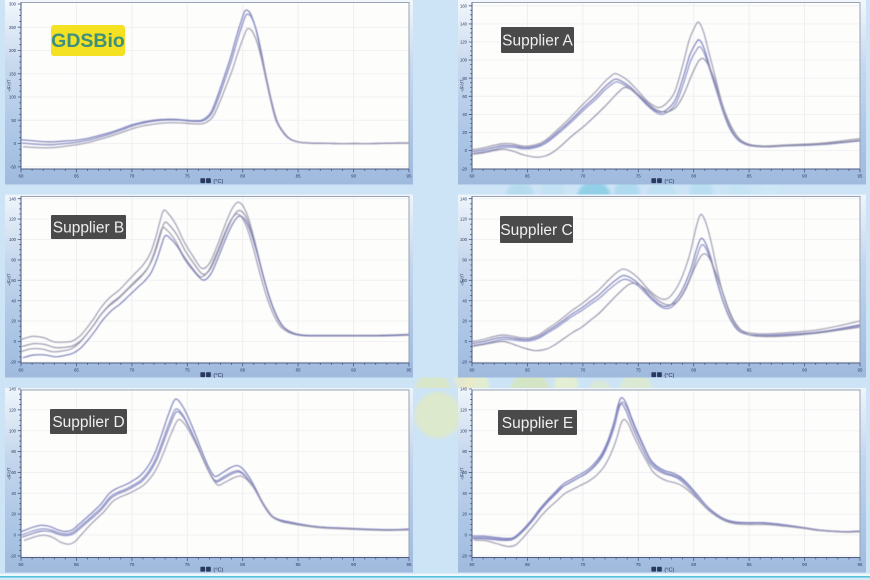 This screenshot has width=870, height=580. I want to click on svg-text: 200, so click(13, 50).